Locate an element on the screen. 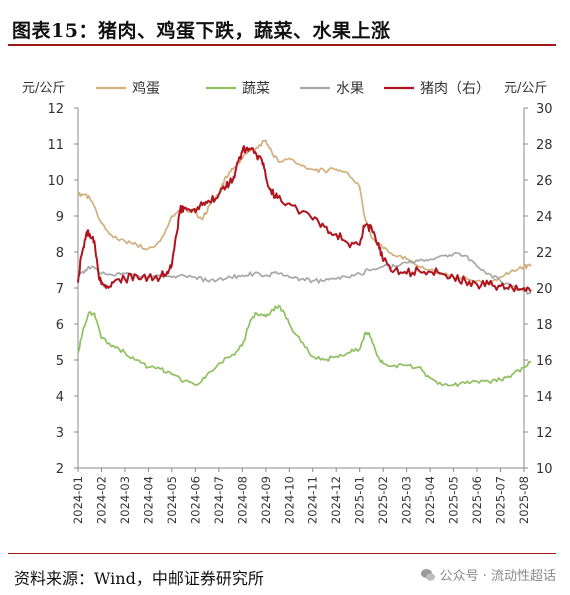 The width and height of the screenshot is (570, 595). x-tick-label: 2025-02 is located at coordinates (383, 500).